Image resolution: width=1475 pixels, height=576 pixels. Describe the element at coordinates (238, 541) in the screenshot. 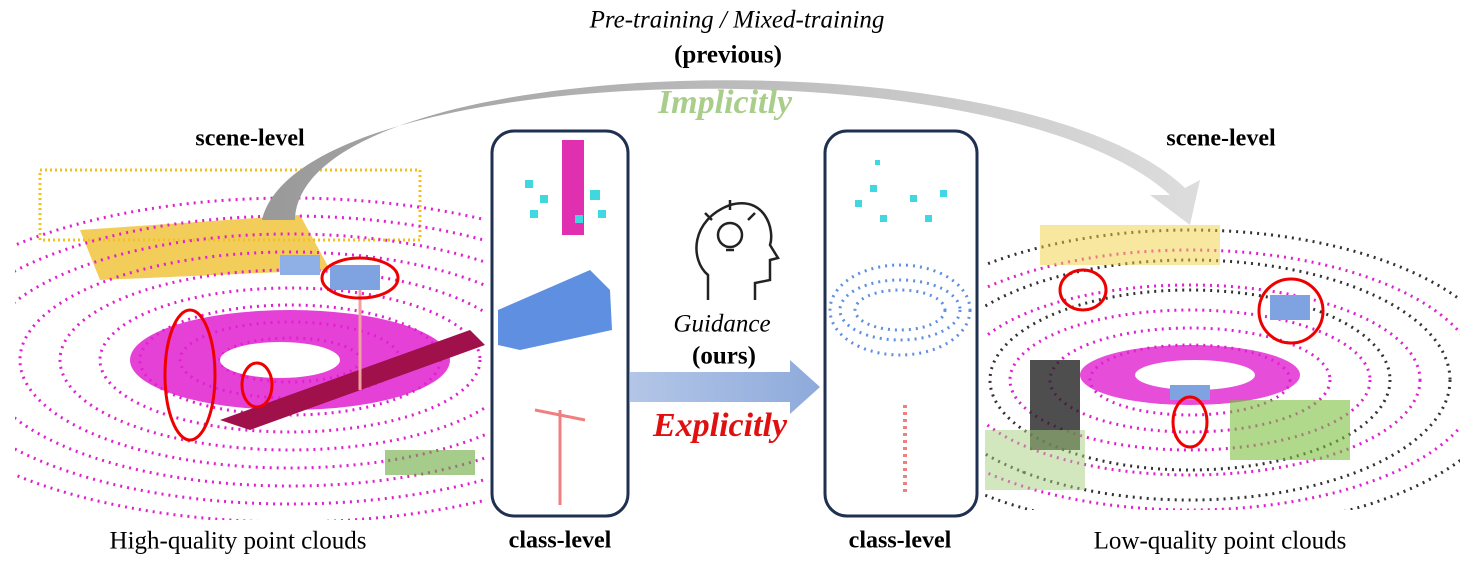

I see `caption: High-quality point clouds` at that location.